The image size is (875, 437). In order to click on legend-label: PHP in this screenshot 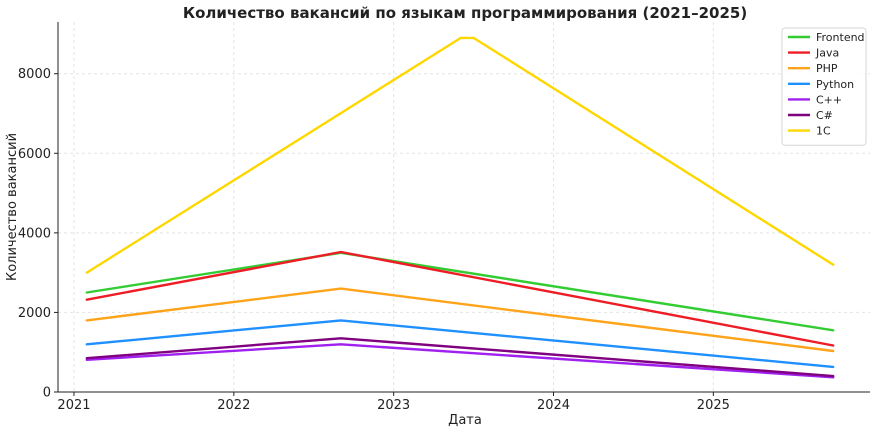, I will do `click(827, 68)`.